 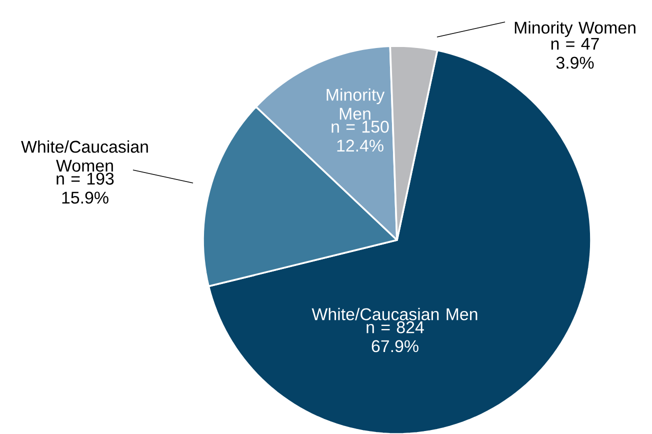 What do you see at coordinates (360, 136) in the screenshot?
I see `data-label: n = 150 12.4%` at bounding box center [360, 136].